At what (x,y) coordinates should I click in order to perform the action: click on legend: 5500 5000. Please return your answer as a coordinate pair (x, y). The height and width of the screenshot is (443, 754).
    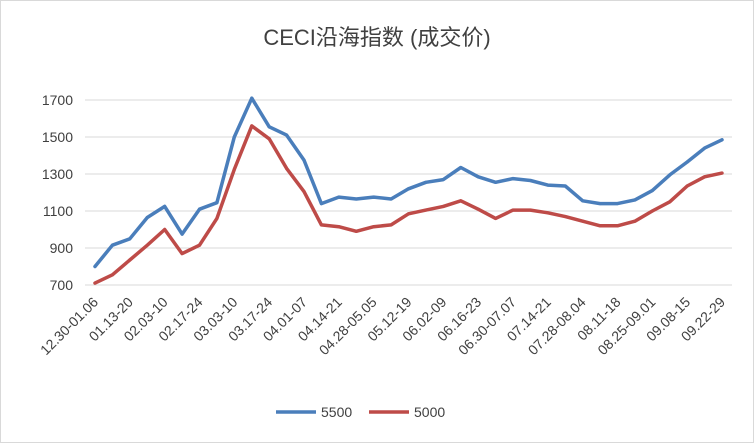
    Looking at the image, I should click on (360, 412).